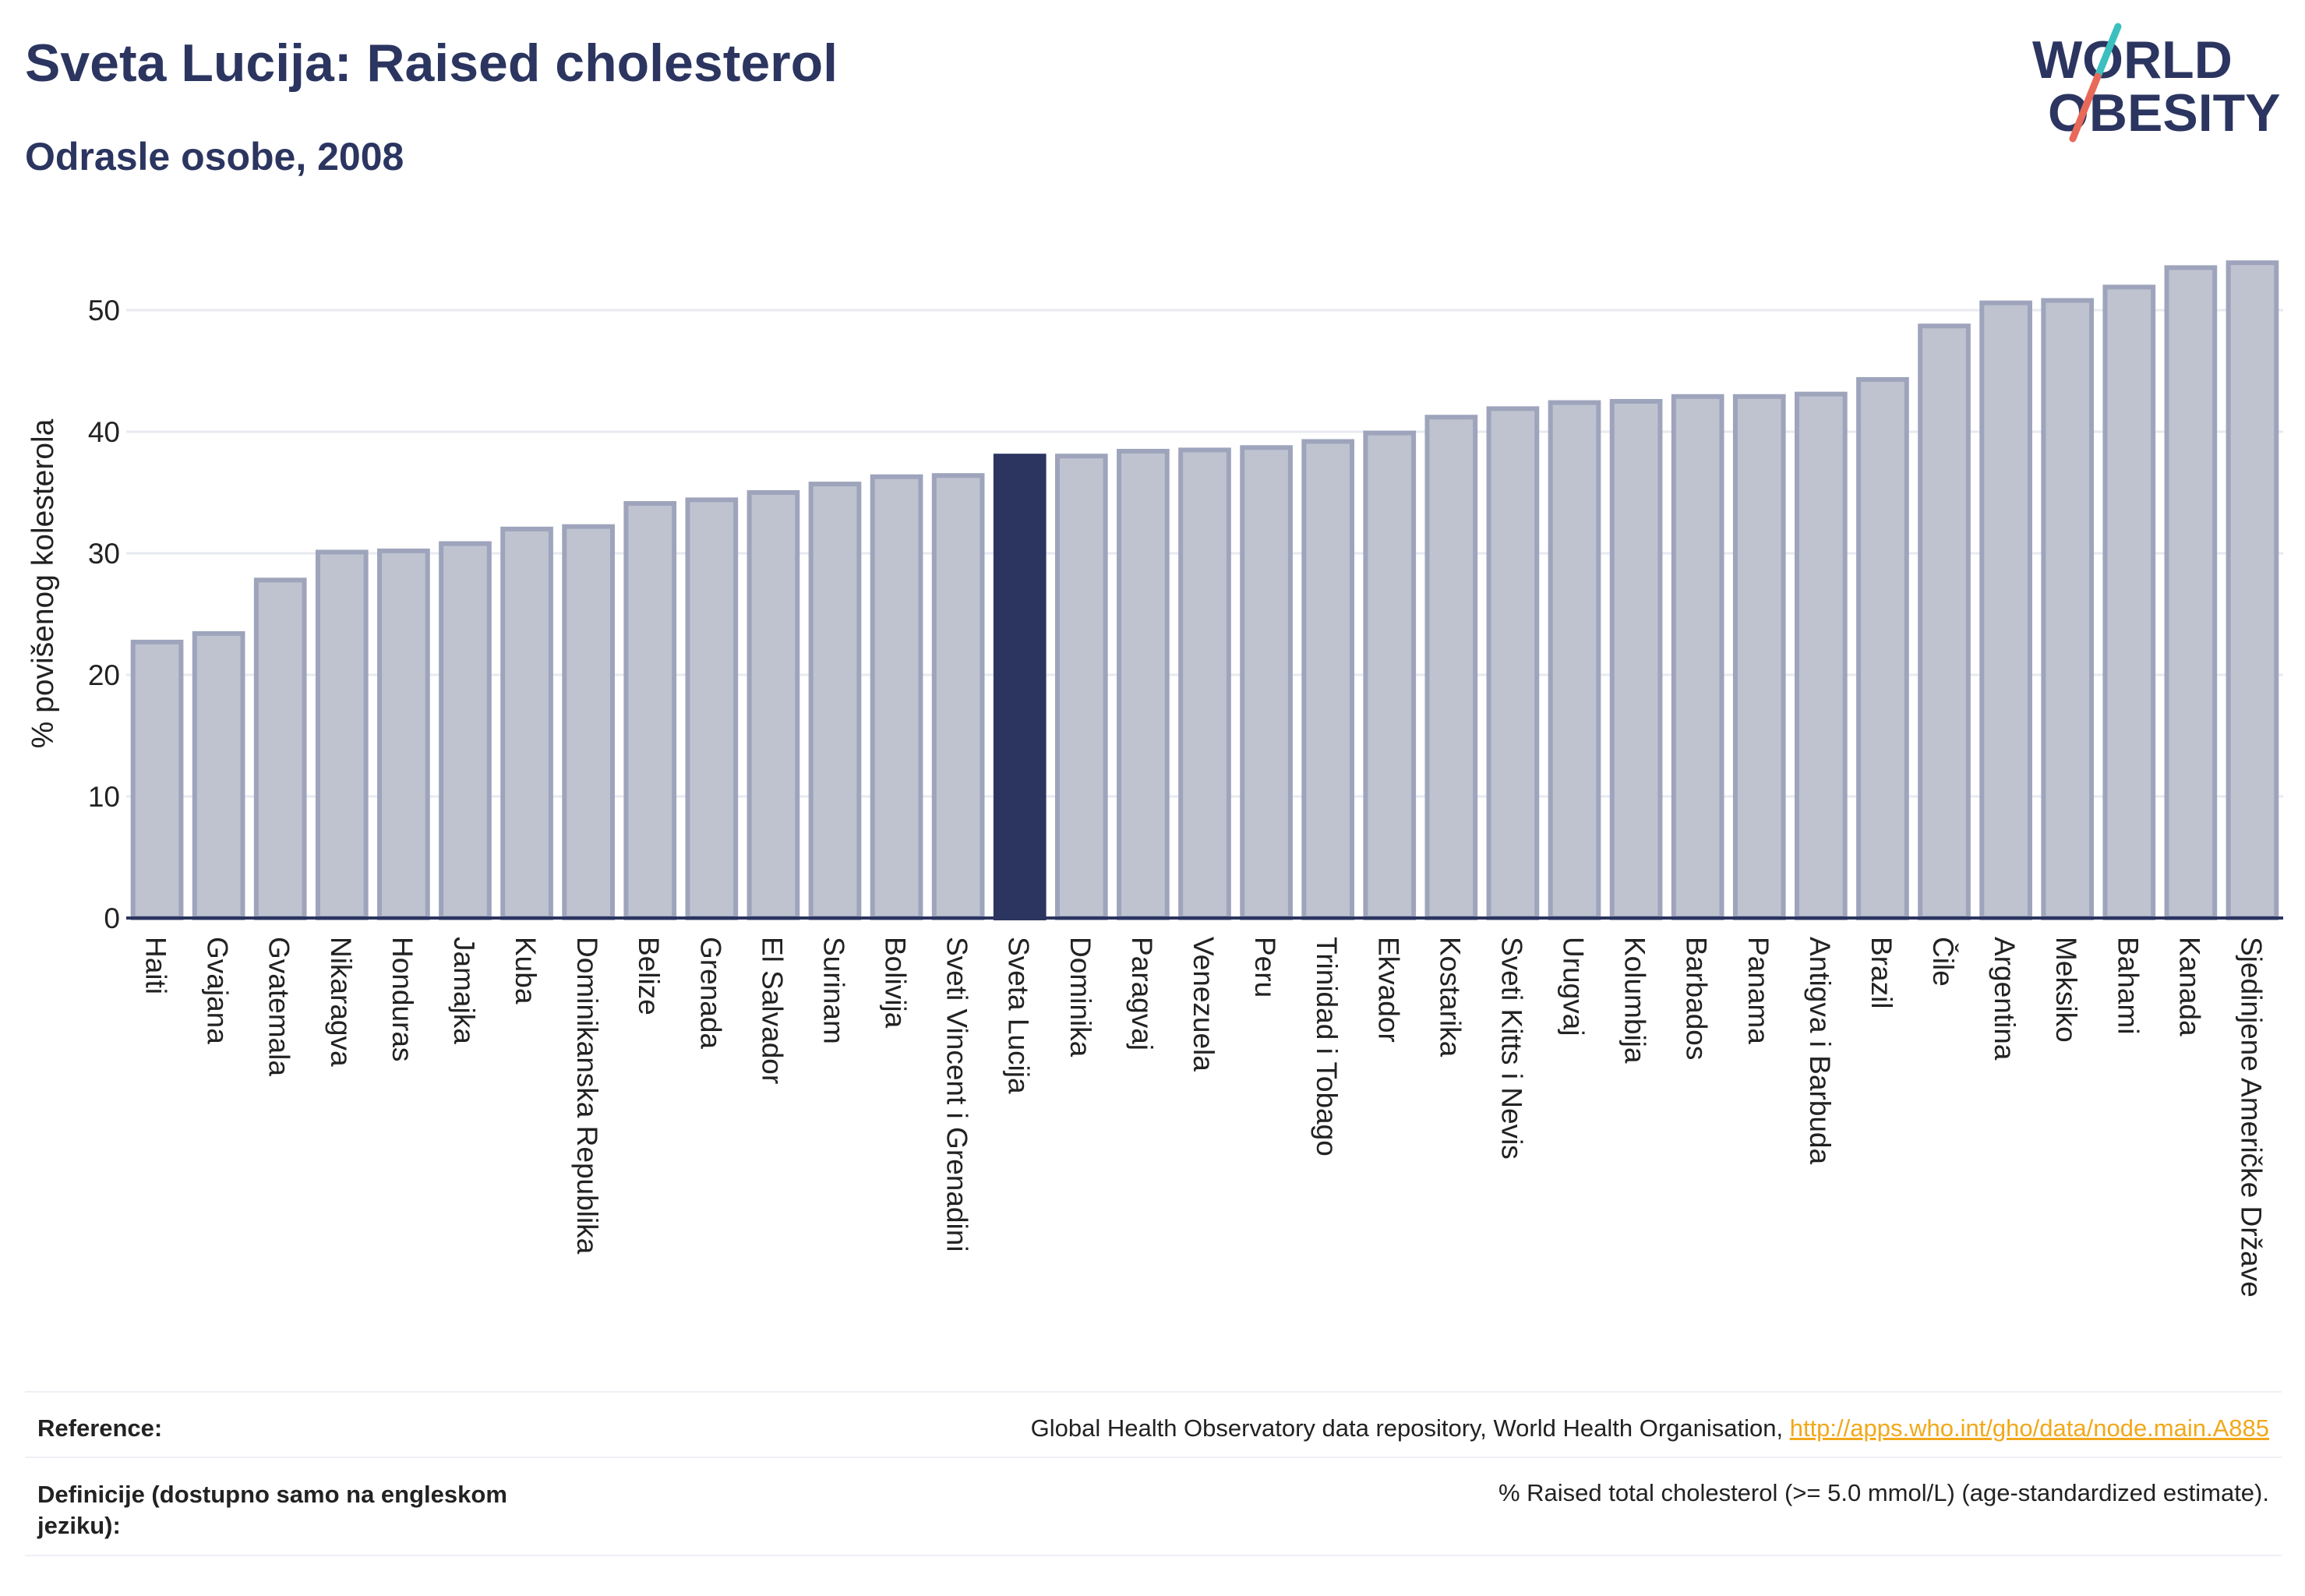 Image resolution: width=2305 pixels, height=1596 pixels. Describe the element at coordinates (157, 779) in the screenshot. I see `bar-haiti` at that location.